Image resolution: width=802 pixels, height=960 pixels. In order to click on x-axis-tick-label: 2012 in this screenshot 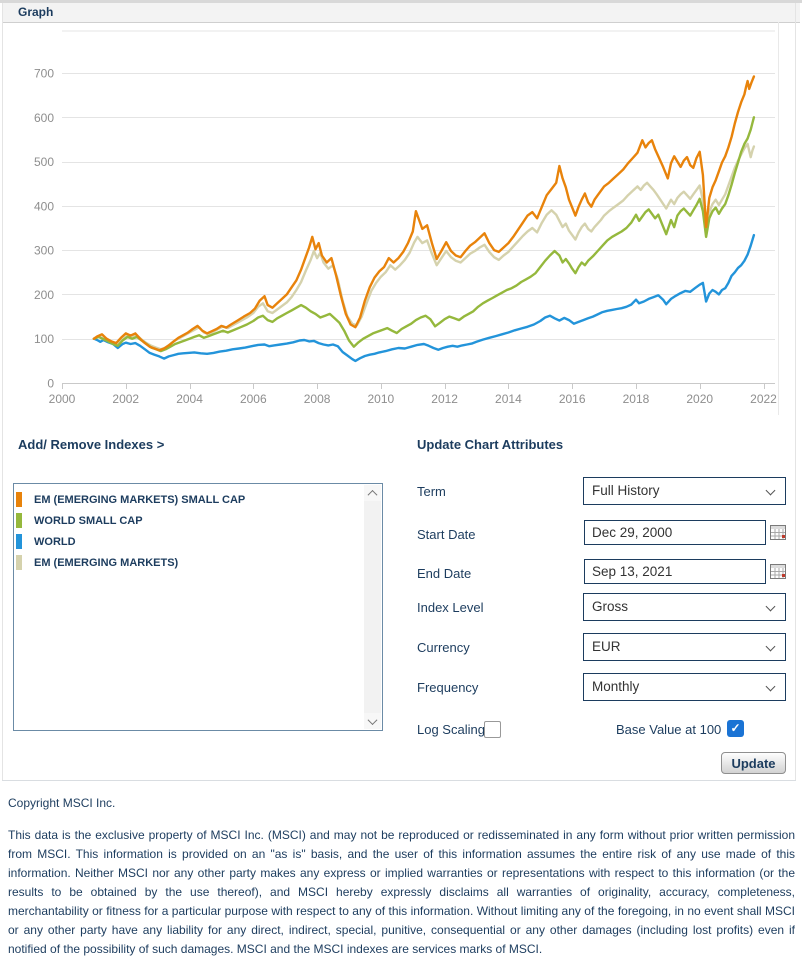, I will do `click(444, 399)`.